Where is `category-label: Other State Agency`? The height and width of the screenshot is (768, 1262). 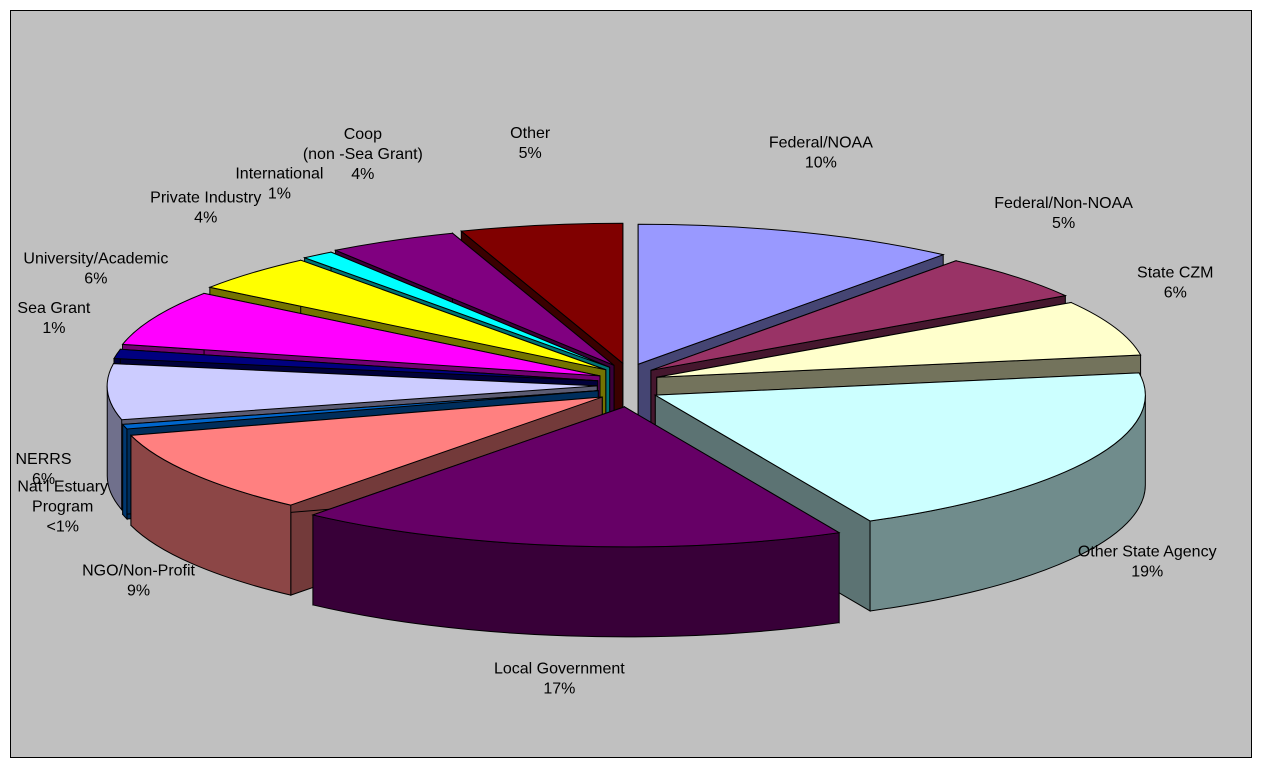
category-label: Other State Agency is located at coordinates (1147, 551).